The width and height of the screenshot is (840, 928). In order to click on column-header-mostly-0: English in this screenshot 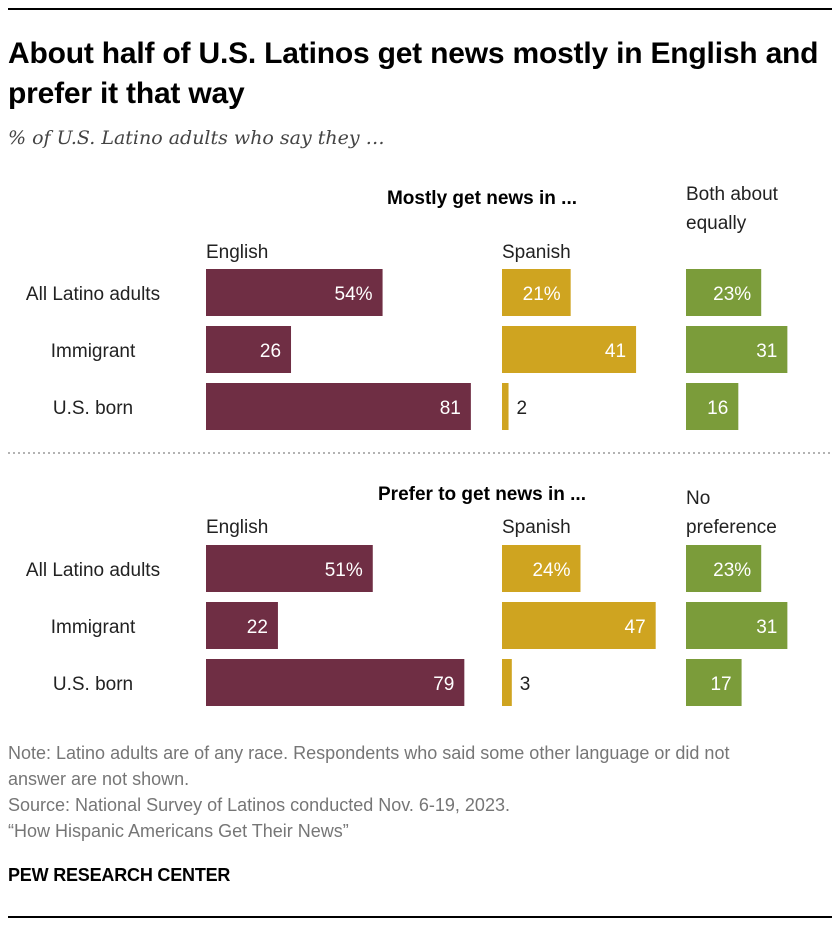, I will do `click(237, 252)`.